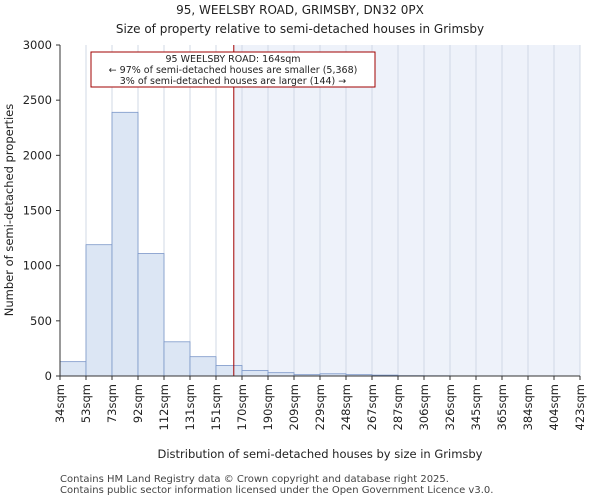 The image size is (600, 500). I want to click on x-tick-label: 306sqm, so click(424, 407).